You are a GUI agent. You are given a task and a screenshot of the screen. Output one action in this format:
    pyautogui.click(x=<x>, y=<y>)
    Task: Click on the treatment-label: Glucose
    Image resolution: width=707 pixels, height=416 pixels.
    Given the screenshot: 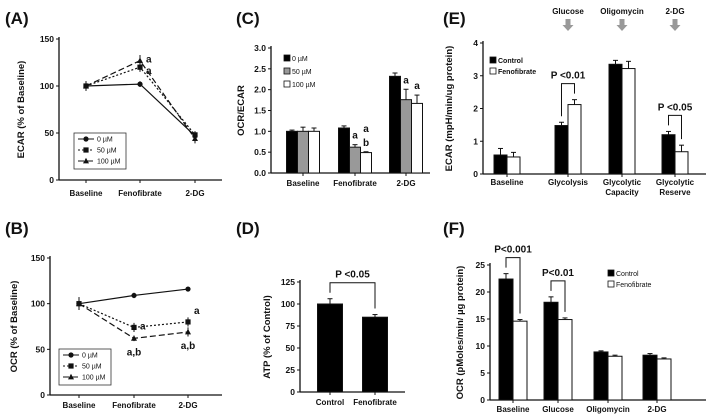 What is the action you would take?
    pyautogui.click(x=568, y=11)
    